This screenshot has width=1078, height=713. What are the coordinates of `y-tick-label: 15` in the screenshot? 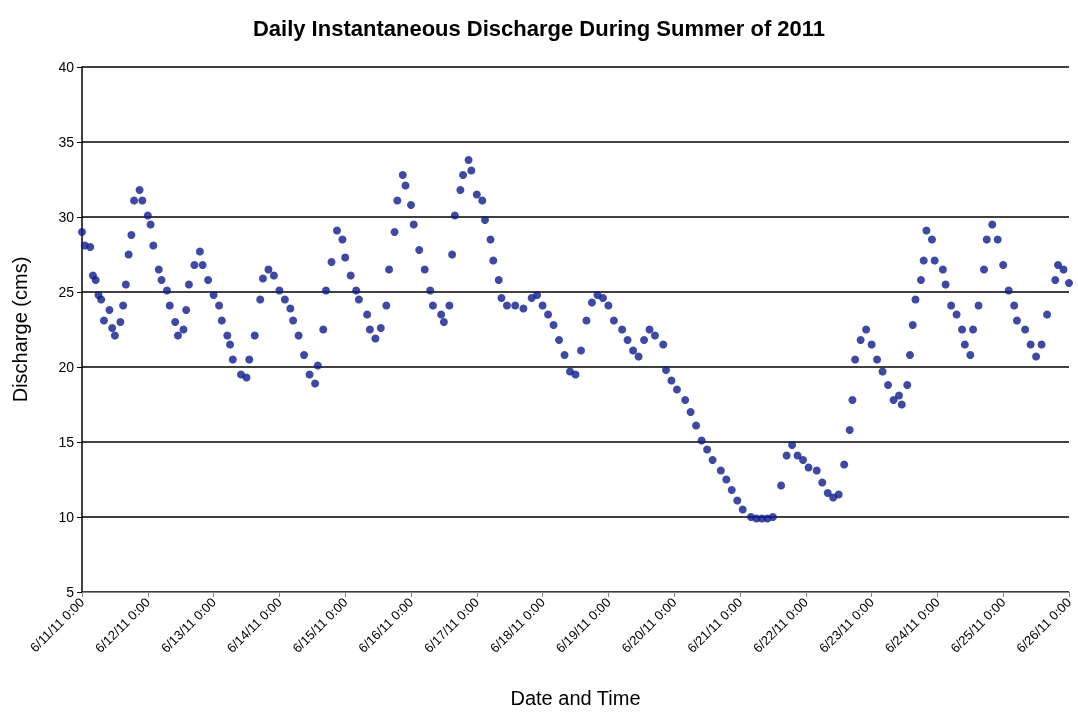 It's located at (66, 442).